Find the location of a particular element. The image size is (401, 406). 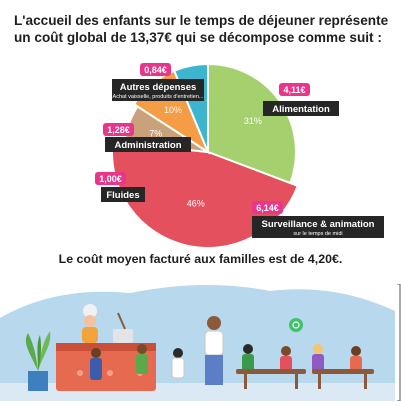

callout-label-fluides: Fluides is located at coordinates (122, 195).